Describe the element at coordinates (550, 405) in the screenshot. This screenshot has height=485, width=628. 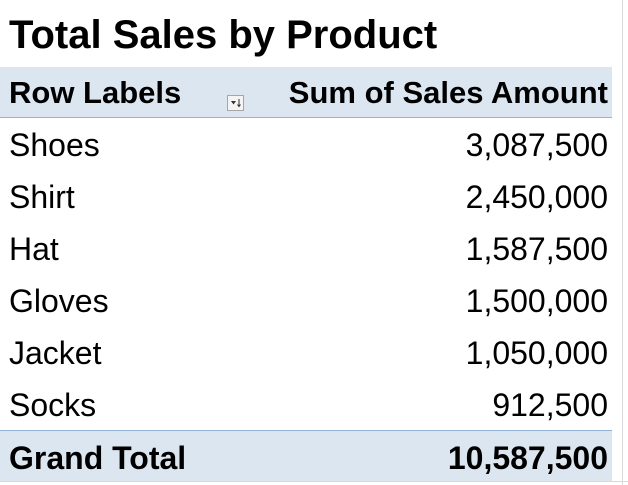
I see `row-value: 912,500` at that location.